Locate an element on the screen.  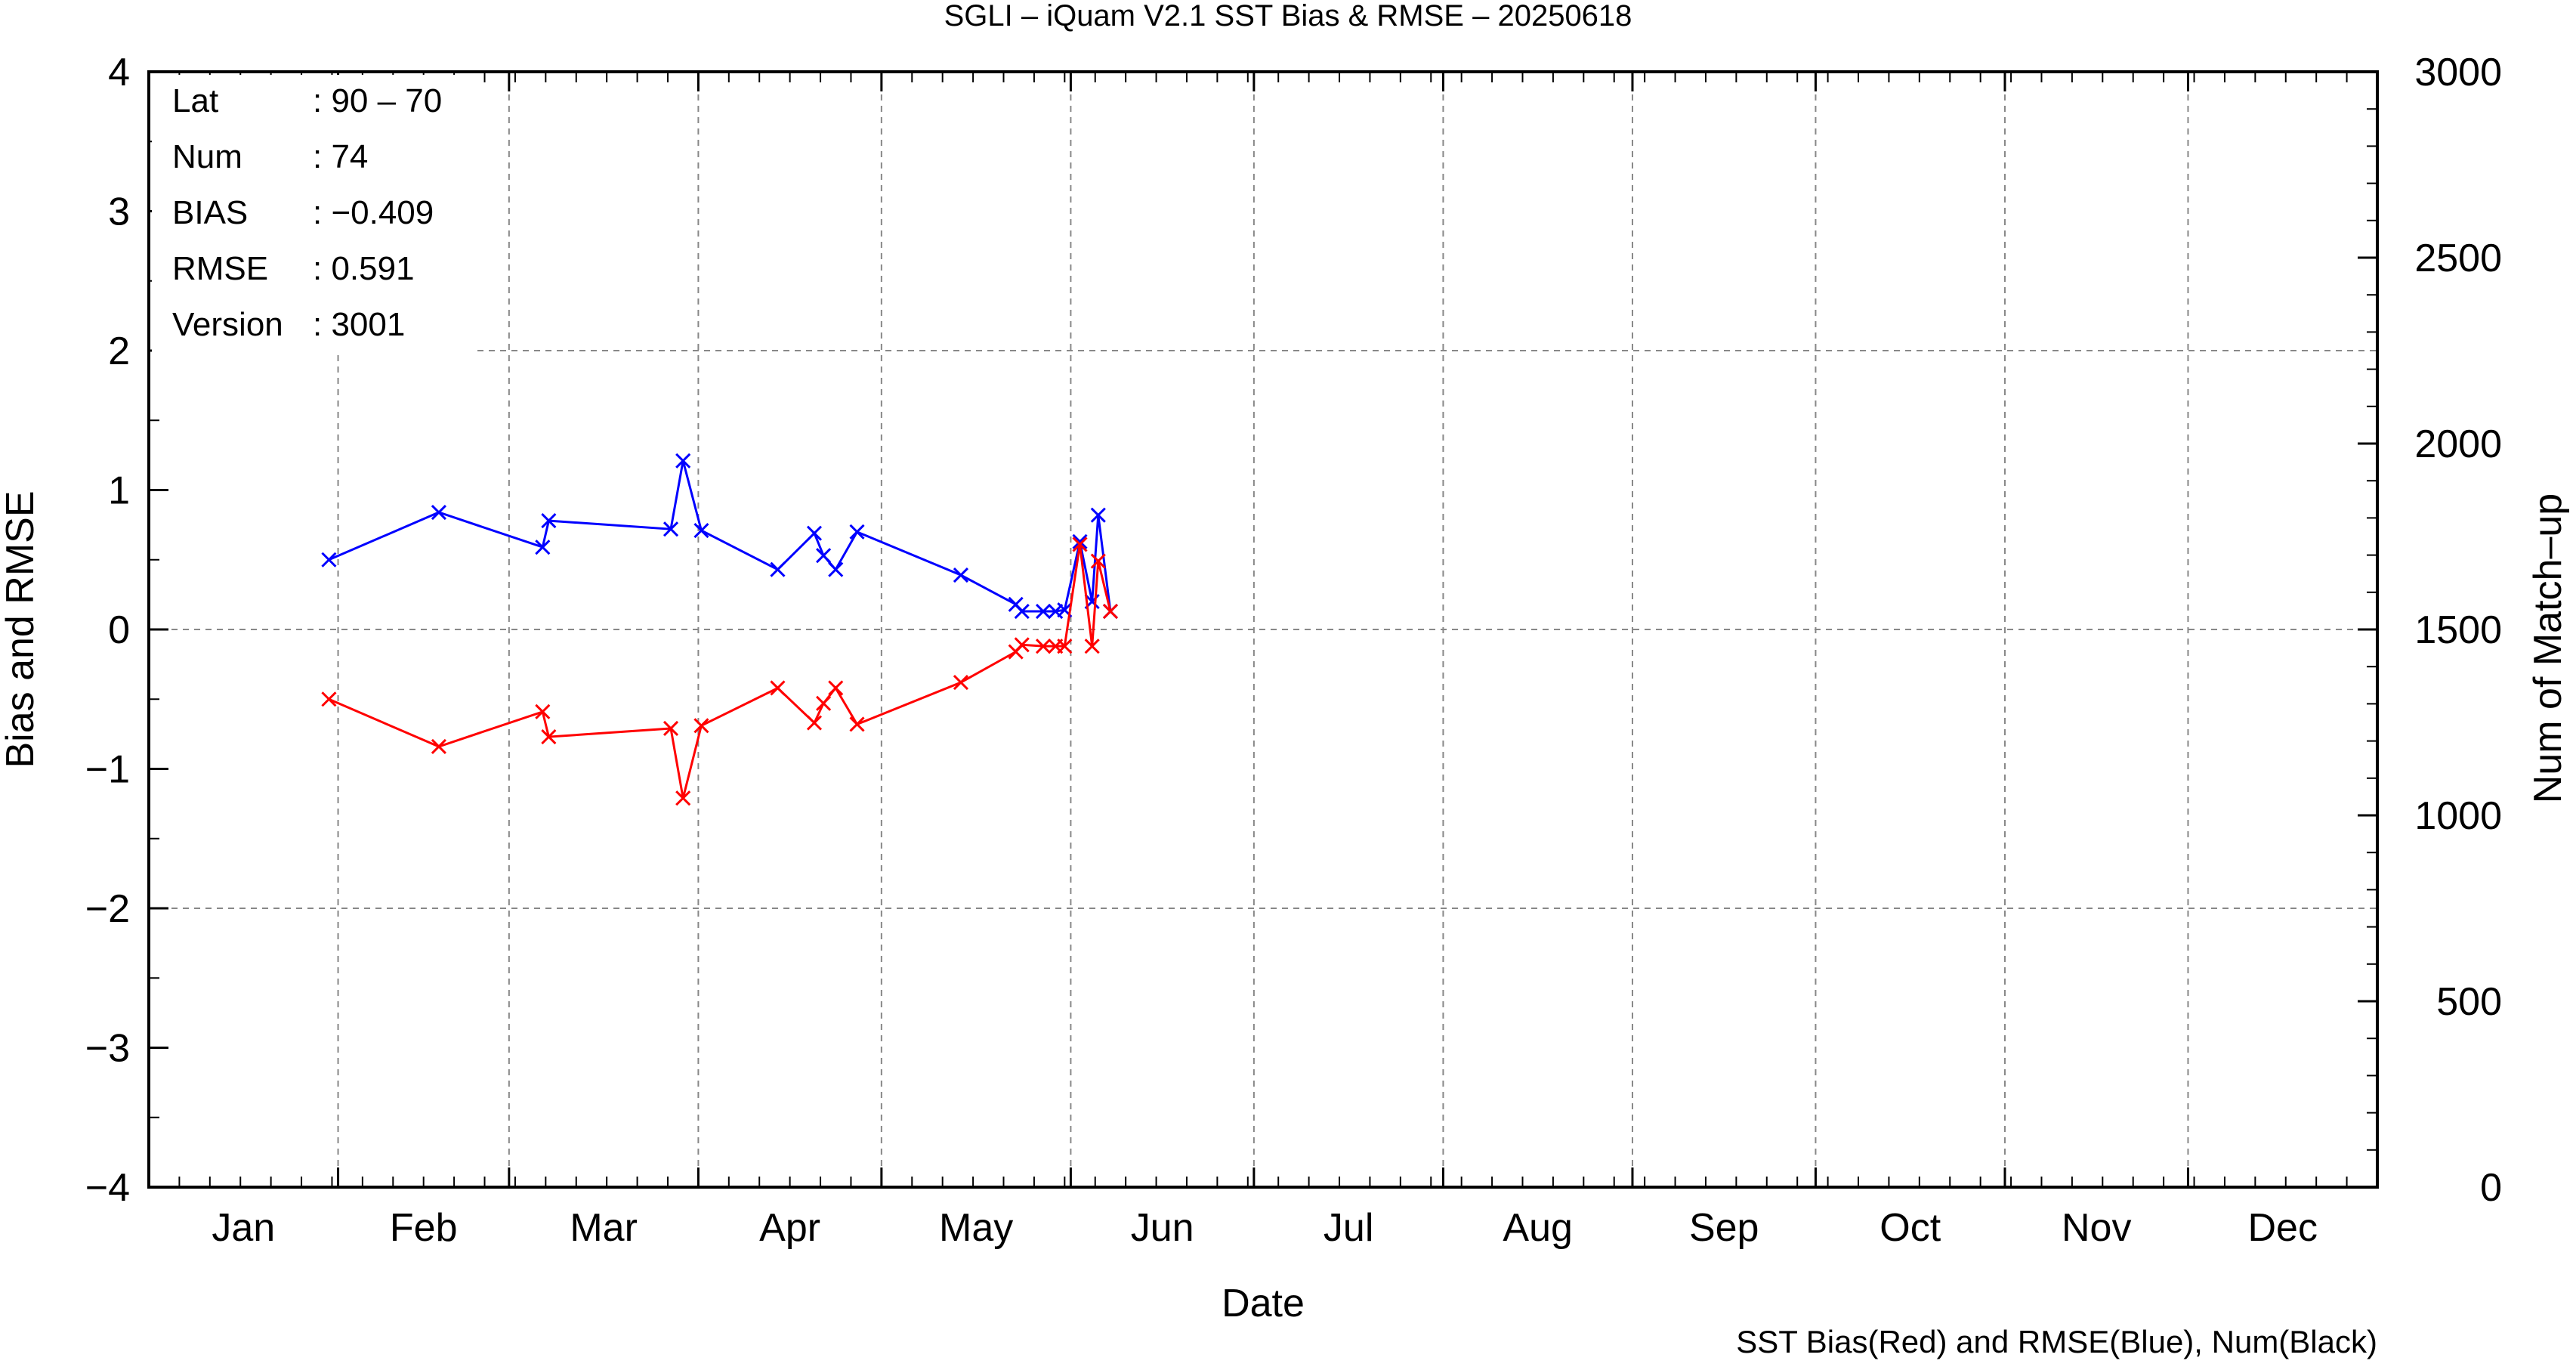
series-layer is located at coordinates (720, 629).